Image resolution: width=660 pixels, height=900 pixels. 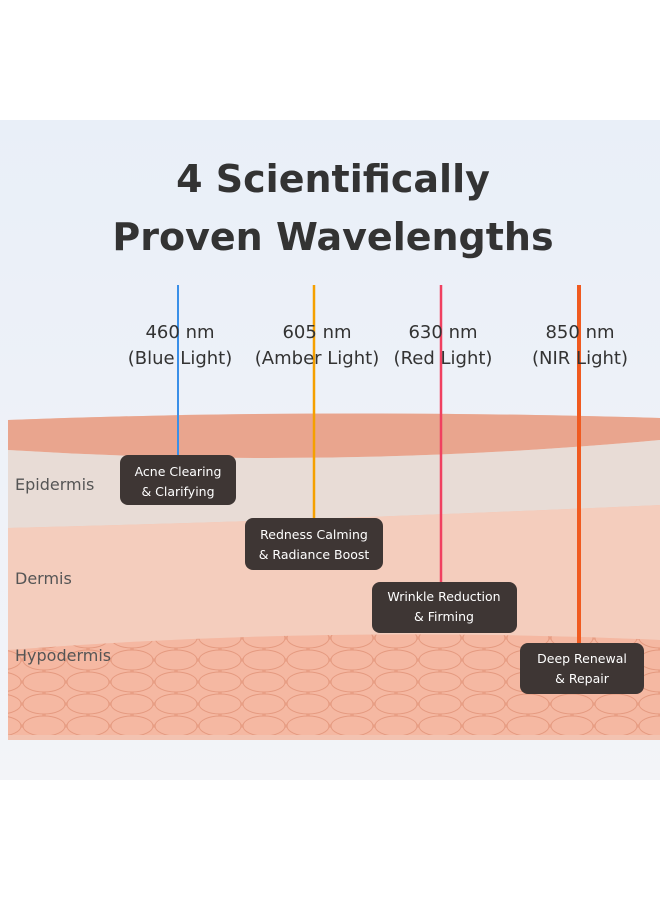 I want to click on benefit: Wrinkle Reduction, so click(x=443, y=596).